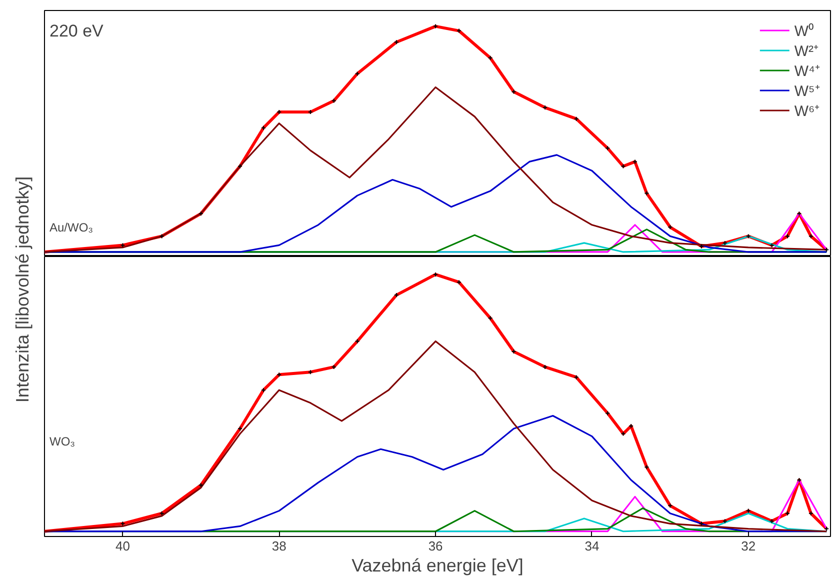  I want to click on legend-label: W⁰, so click(804, 31).